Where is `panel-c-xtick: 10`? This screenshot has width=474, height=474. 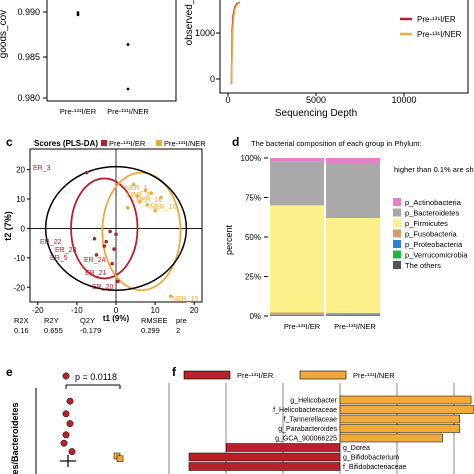
panel-c-xtick: 10 is located at coordinates (155, 310).